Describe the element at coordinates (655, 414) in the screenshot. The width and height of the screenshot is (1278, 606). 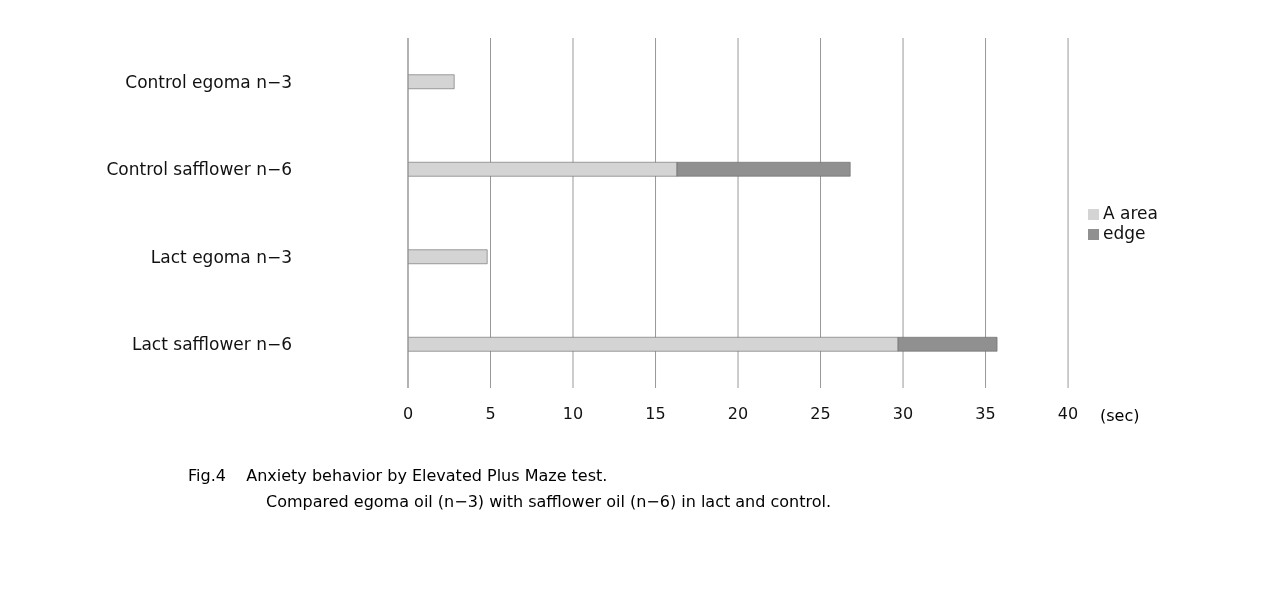
I see `x-tick-label: 15` at that location.